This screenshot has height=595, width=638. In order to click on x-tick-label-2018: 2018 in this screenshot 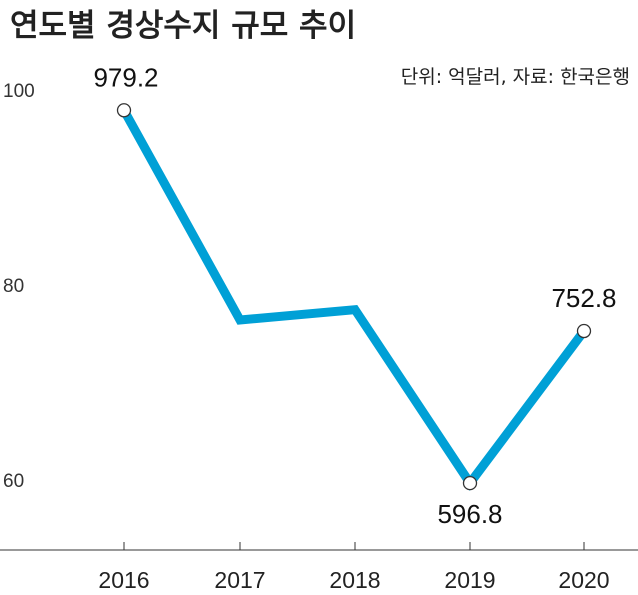, I will do `click(354, 580)`.